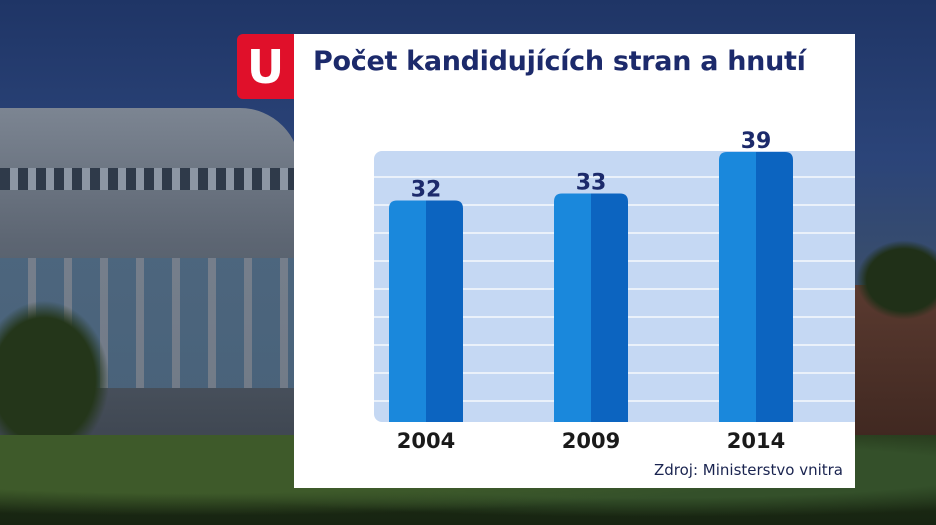  Describe the element at coordinates (591, 441) in the screenshot. I see `category-label: 2009` at that location.